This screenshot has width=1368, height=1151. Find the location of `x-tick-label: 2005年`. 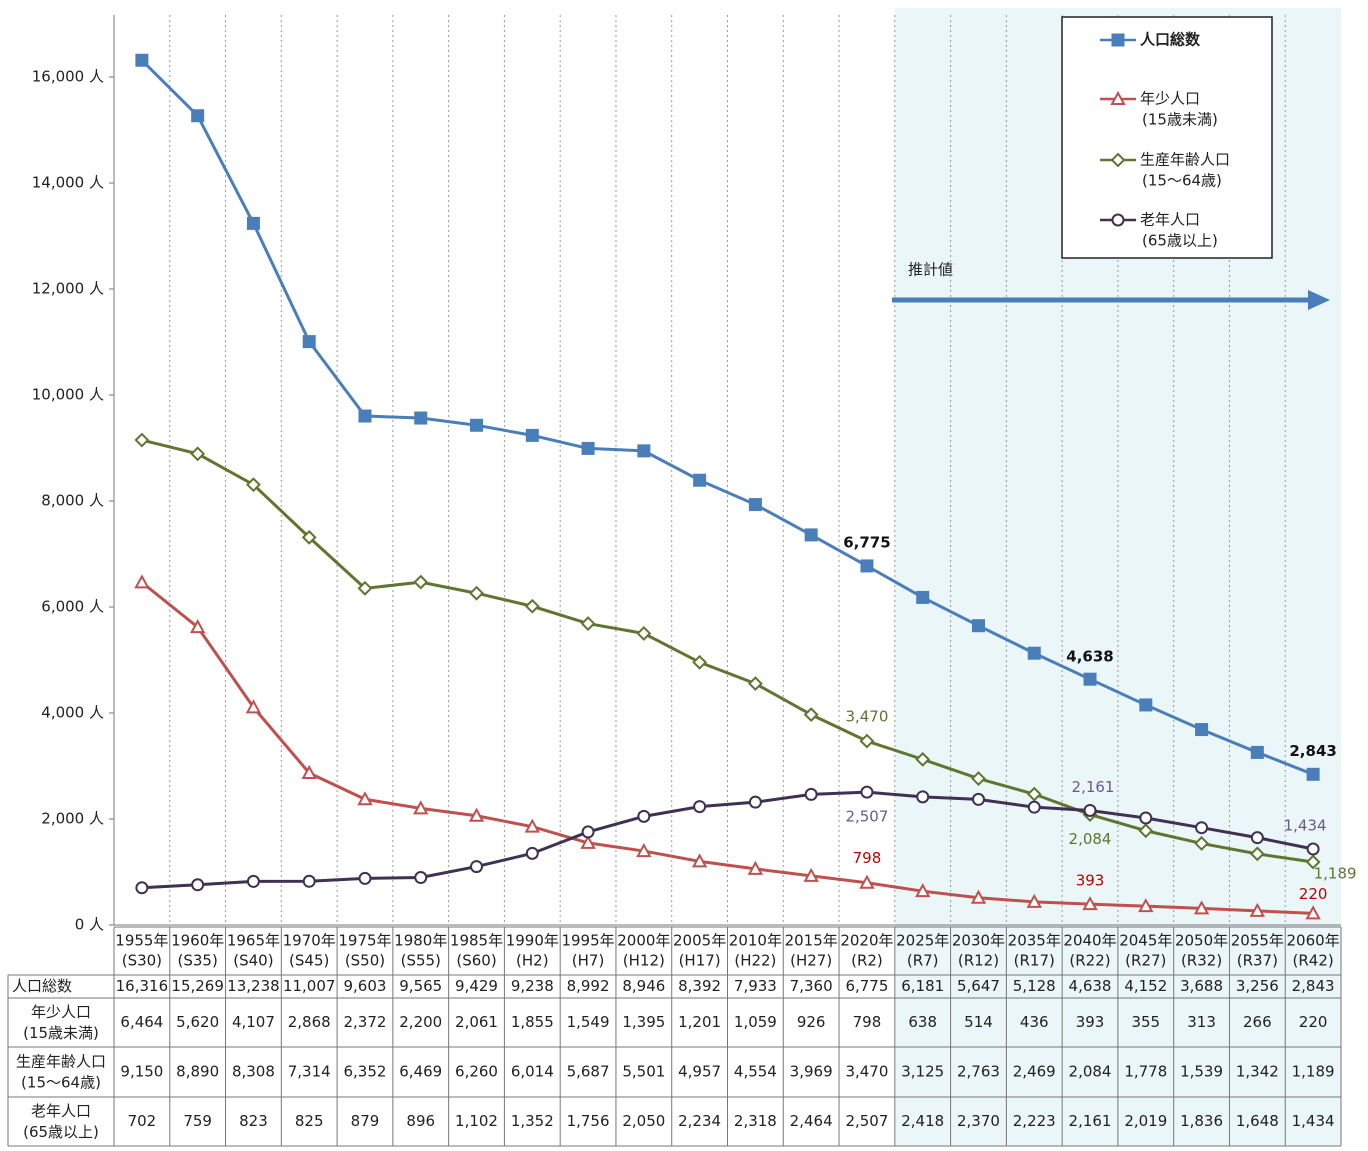

x-tick-label: 2005年 is located at coordinates (699, 941).